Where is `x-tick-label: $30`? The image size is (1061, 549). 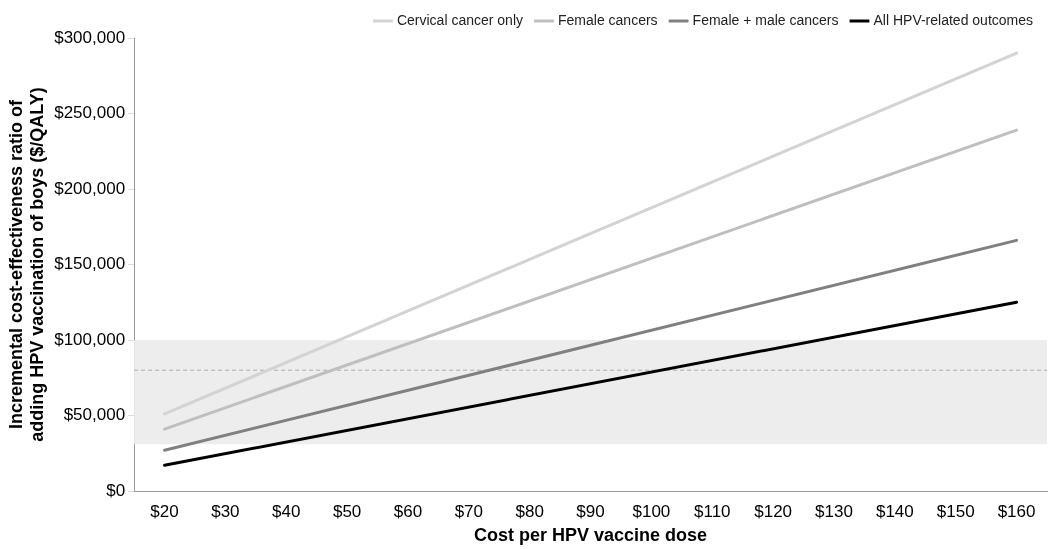 x-tick-label: $30 is located at coordinates (225, 511).